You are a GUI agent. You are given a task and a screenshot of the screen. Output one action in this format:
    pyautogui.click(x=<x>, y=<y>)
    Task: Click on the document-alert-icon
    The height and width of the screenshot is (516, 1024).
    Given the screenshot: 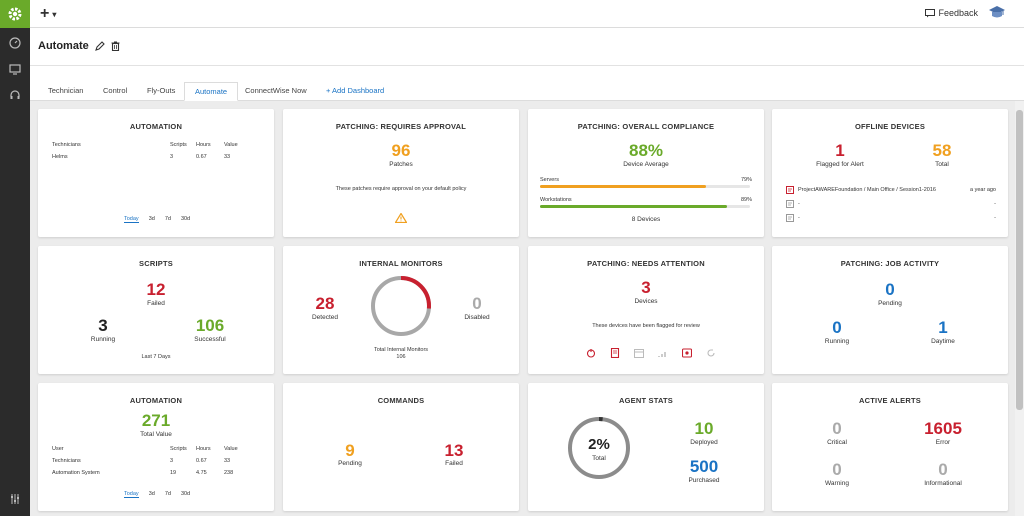 What is the action you would take?
    pyautogui.click(x=615, y=353)
    